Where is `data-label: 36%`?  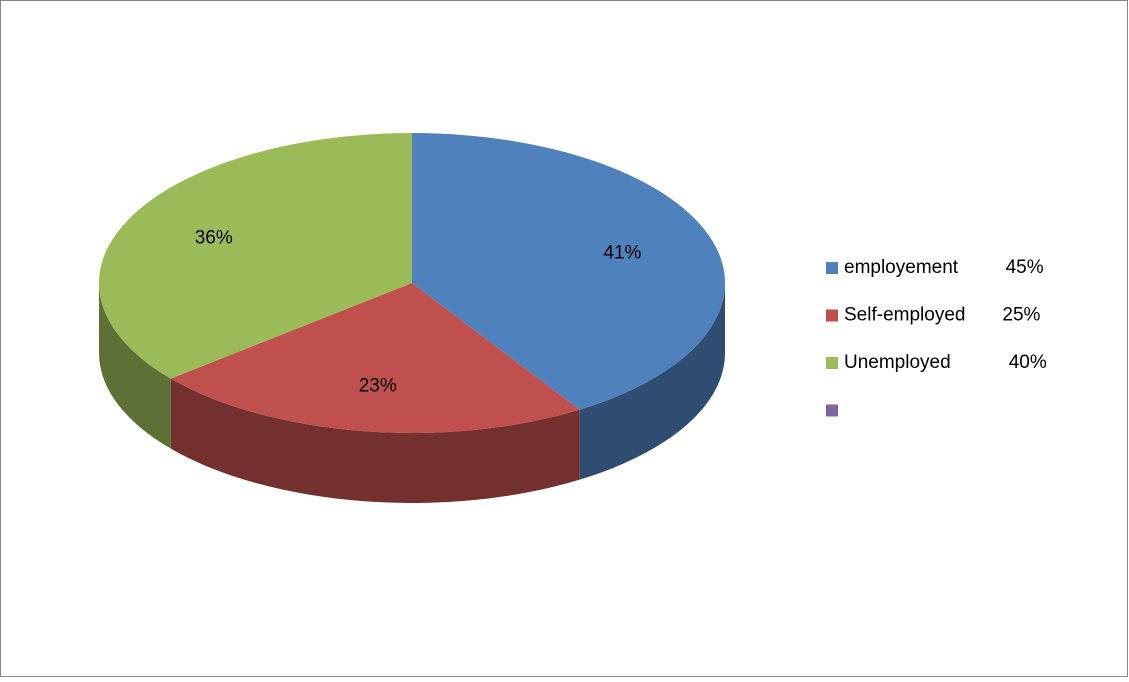 data-label: 36% is located at coordinates (214, 237).